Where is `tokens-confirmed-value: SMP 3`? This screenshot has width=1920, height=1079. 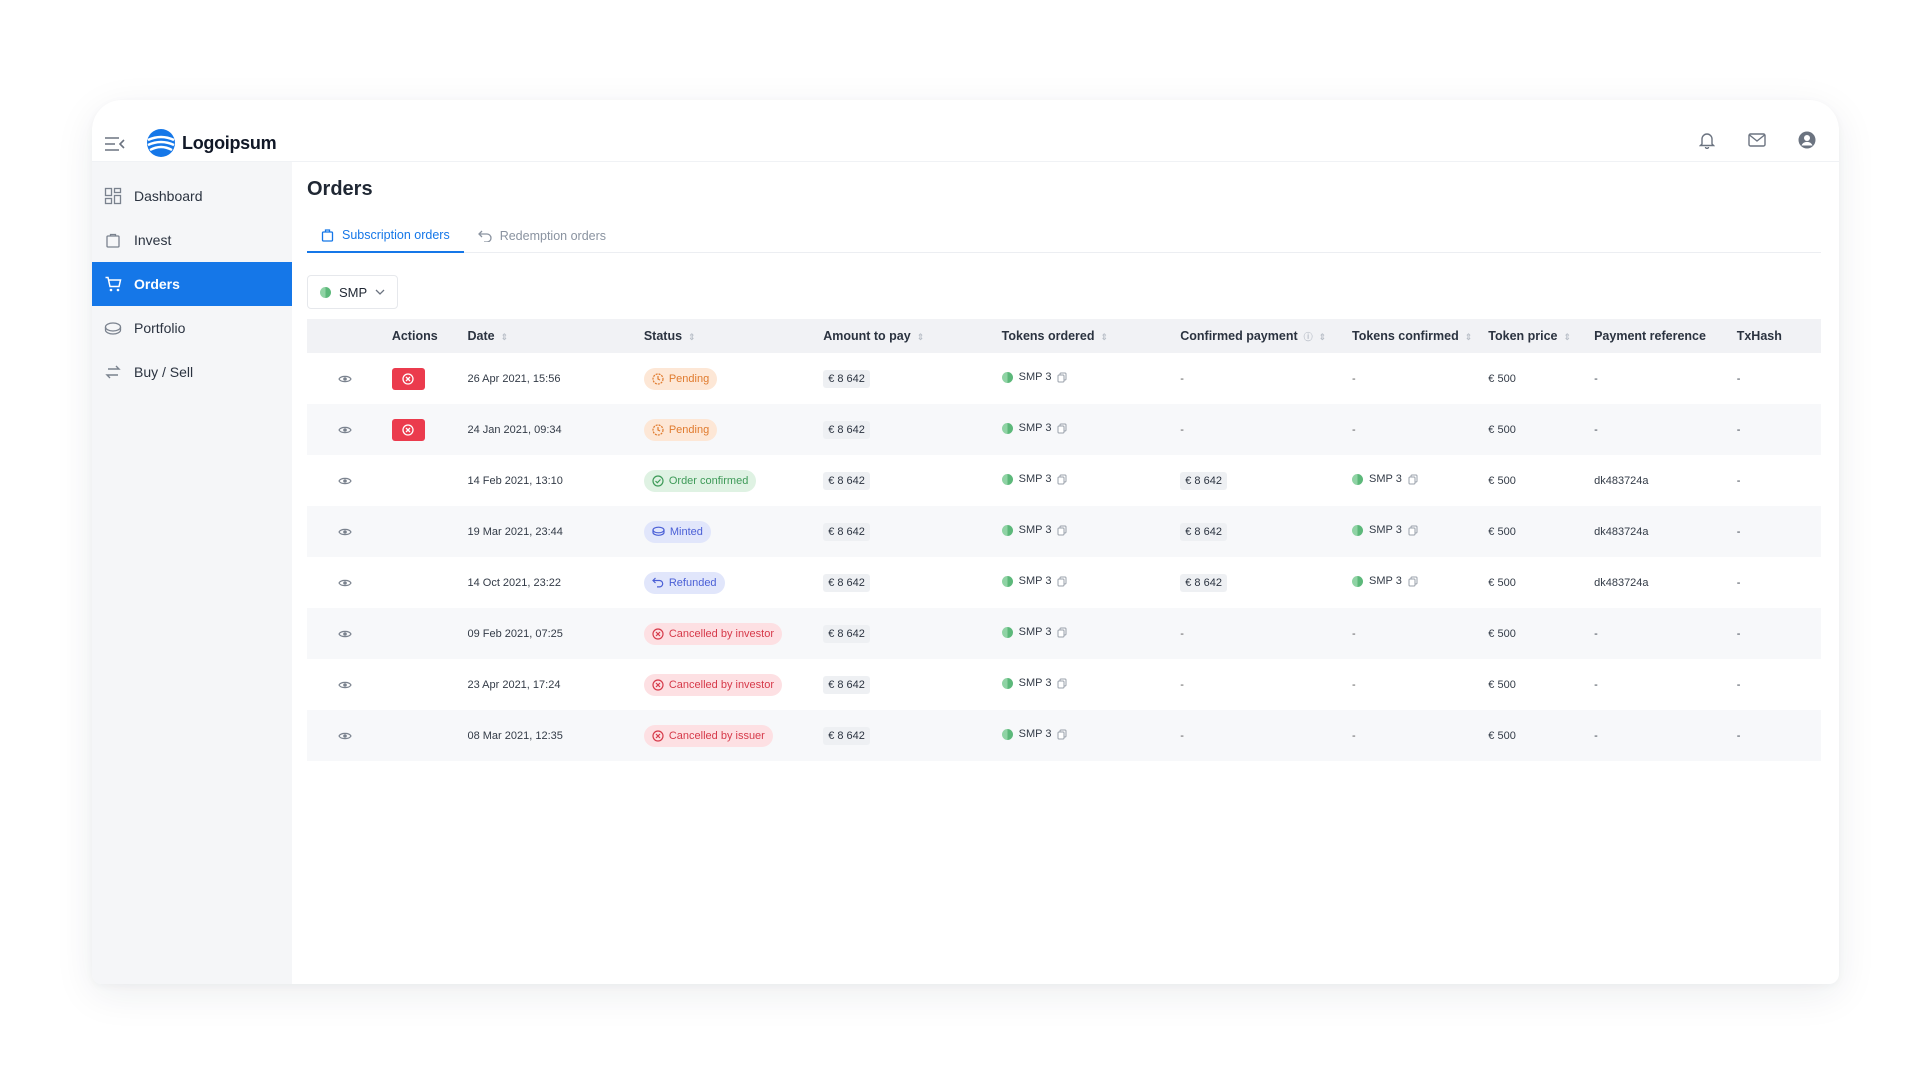 tokens-confirmed-value: SMP 3 is located at coordinates (1385, 581).